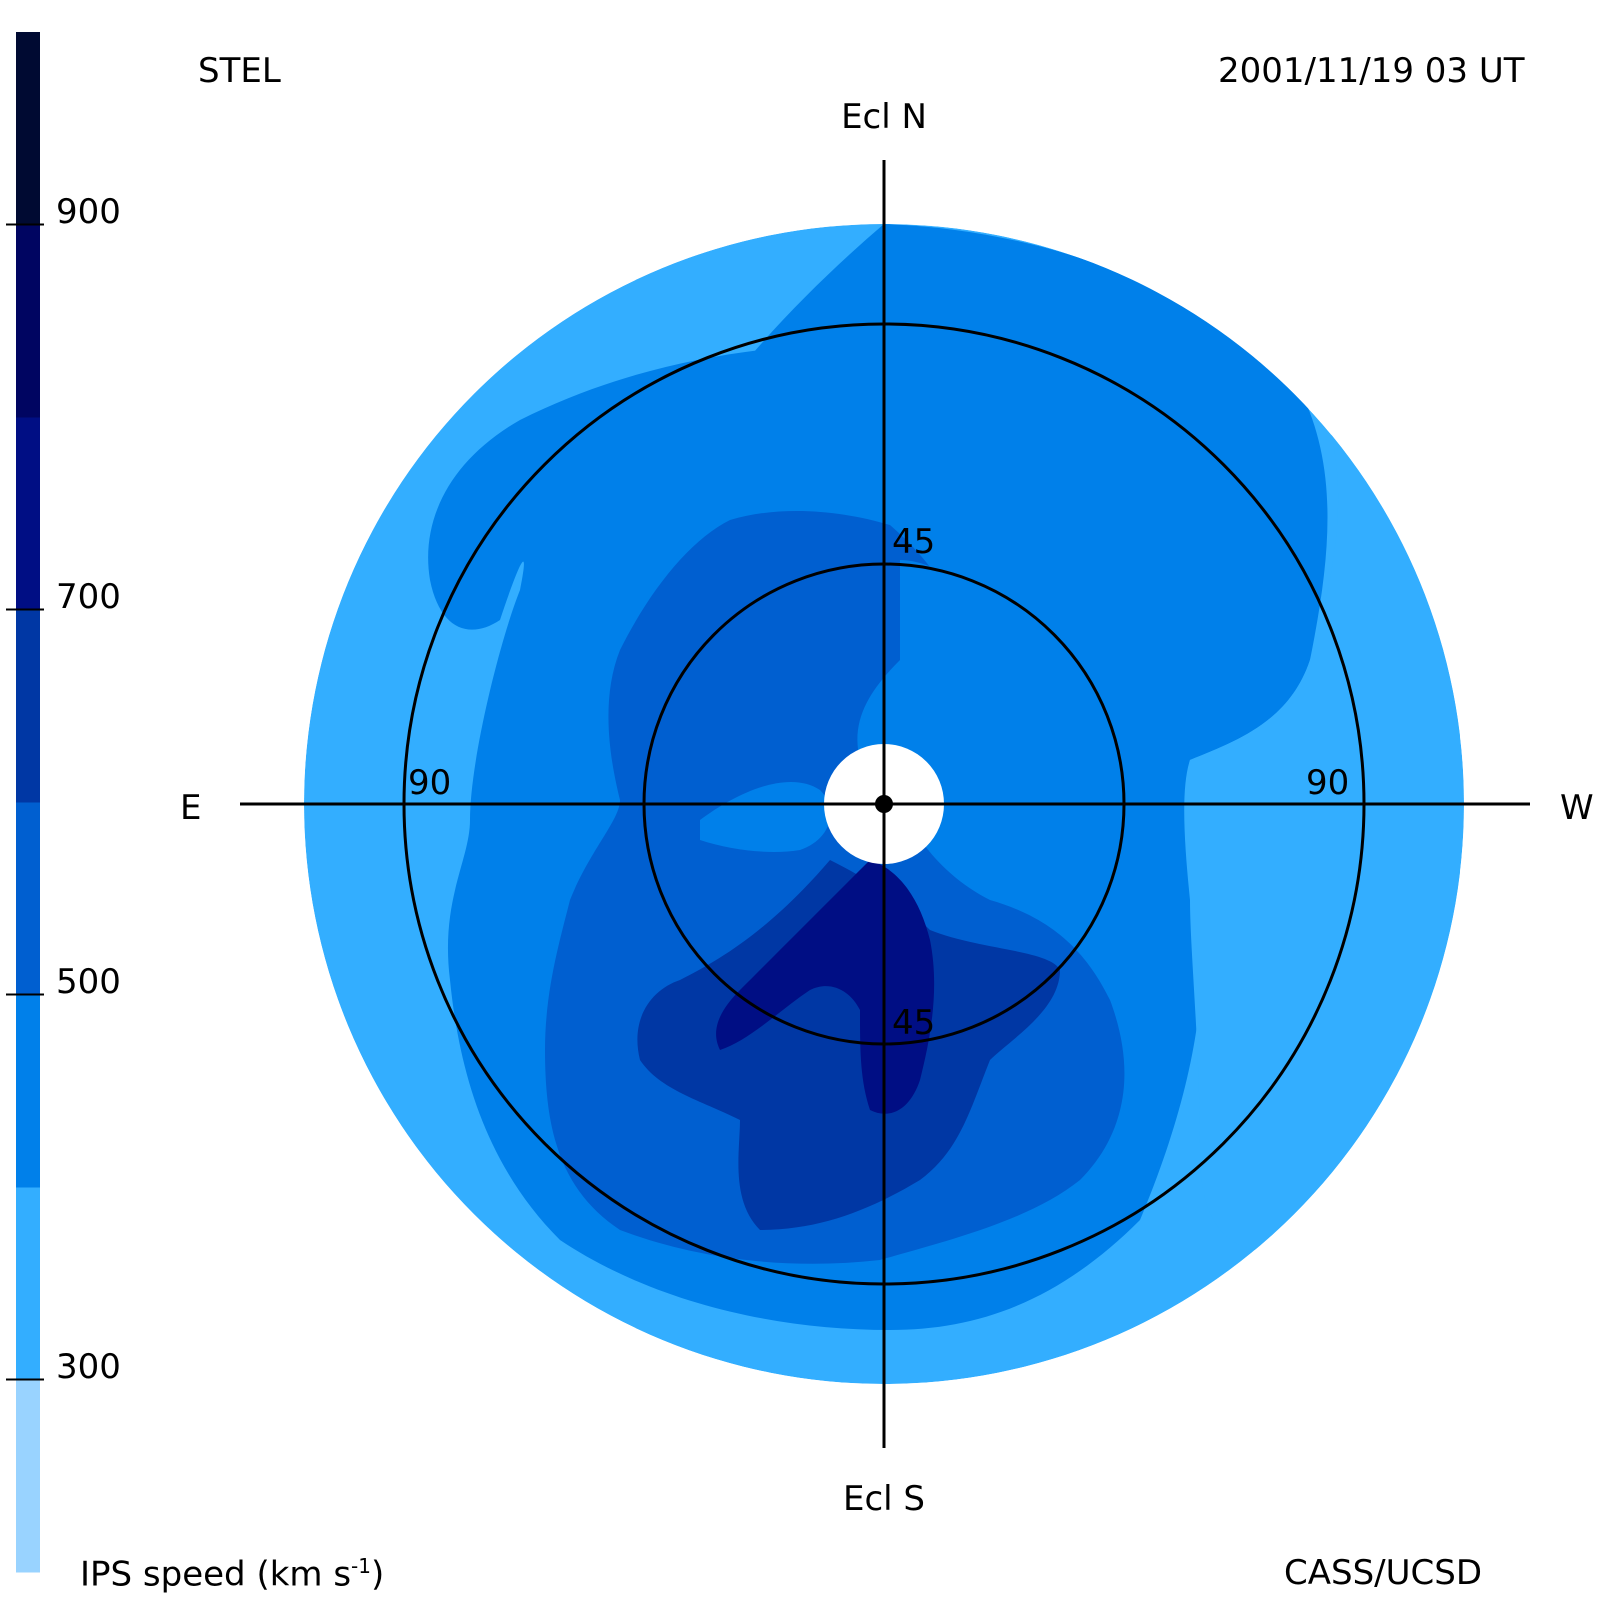 The width and height of the screenshot is (1600, 1604). What do you see at coordinates (88, 1366) in the screenshot?
I see `colorbar-tick-label-300: 300` at bounding box center [88, 1366].